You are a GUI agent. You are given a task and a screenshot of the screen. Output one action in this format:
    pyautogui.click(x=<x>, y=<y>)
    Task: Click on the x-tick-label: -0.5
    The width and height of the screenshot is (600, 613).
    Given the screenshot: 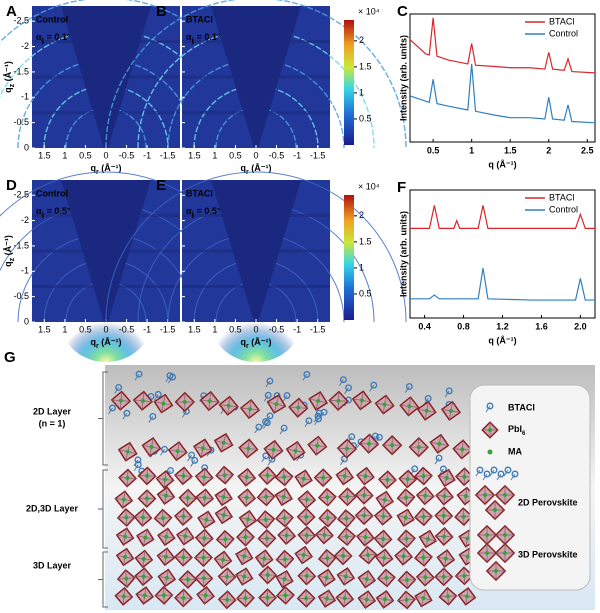 What is the action you would take?
    pyautogui.click(x=127, y=155)
    